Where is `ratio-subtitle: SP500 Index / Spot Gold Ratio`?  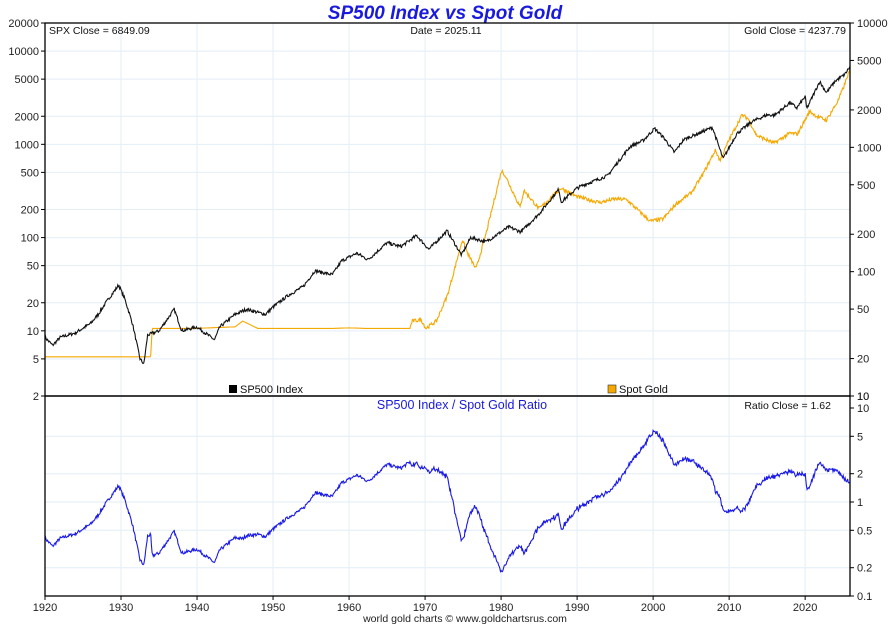 ratio-subtitle: SP500 Index / Spot Gold Ratio is located at coordinates (462, 405).